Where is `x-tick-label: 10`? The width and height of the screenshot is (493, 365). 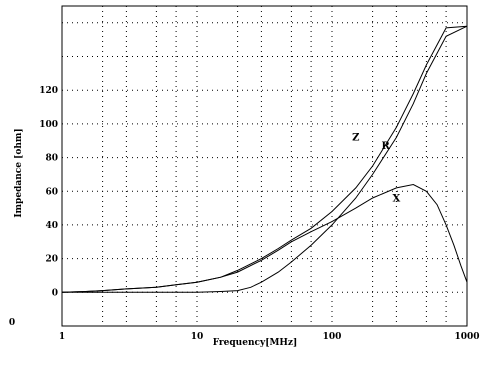
x-tick-label: 10 is located at coordinates (197, 337).